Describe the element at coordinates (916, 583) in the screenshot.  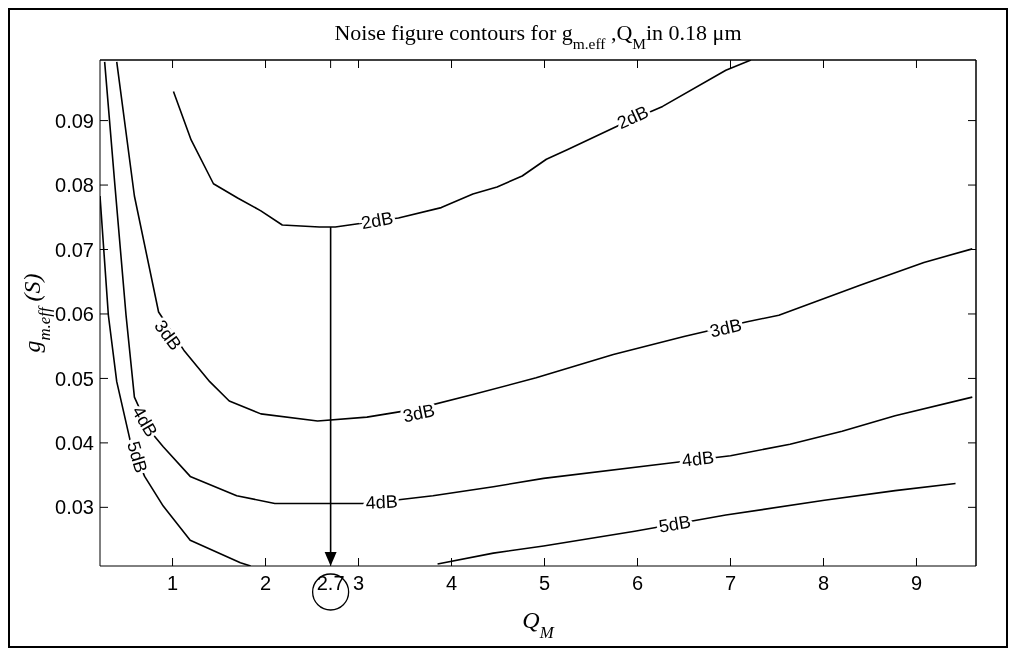
I see `x-tick-label: 9` at that location.